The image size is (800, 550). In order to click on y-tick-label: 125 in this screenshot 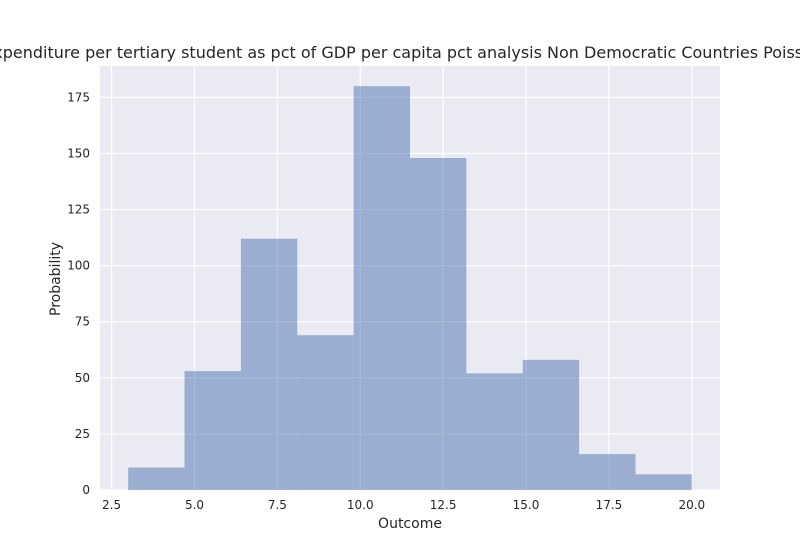, I will do `click(78, 210)`.